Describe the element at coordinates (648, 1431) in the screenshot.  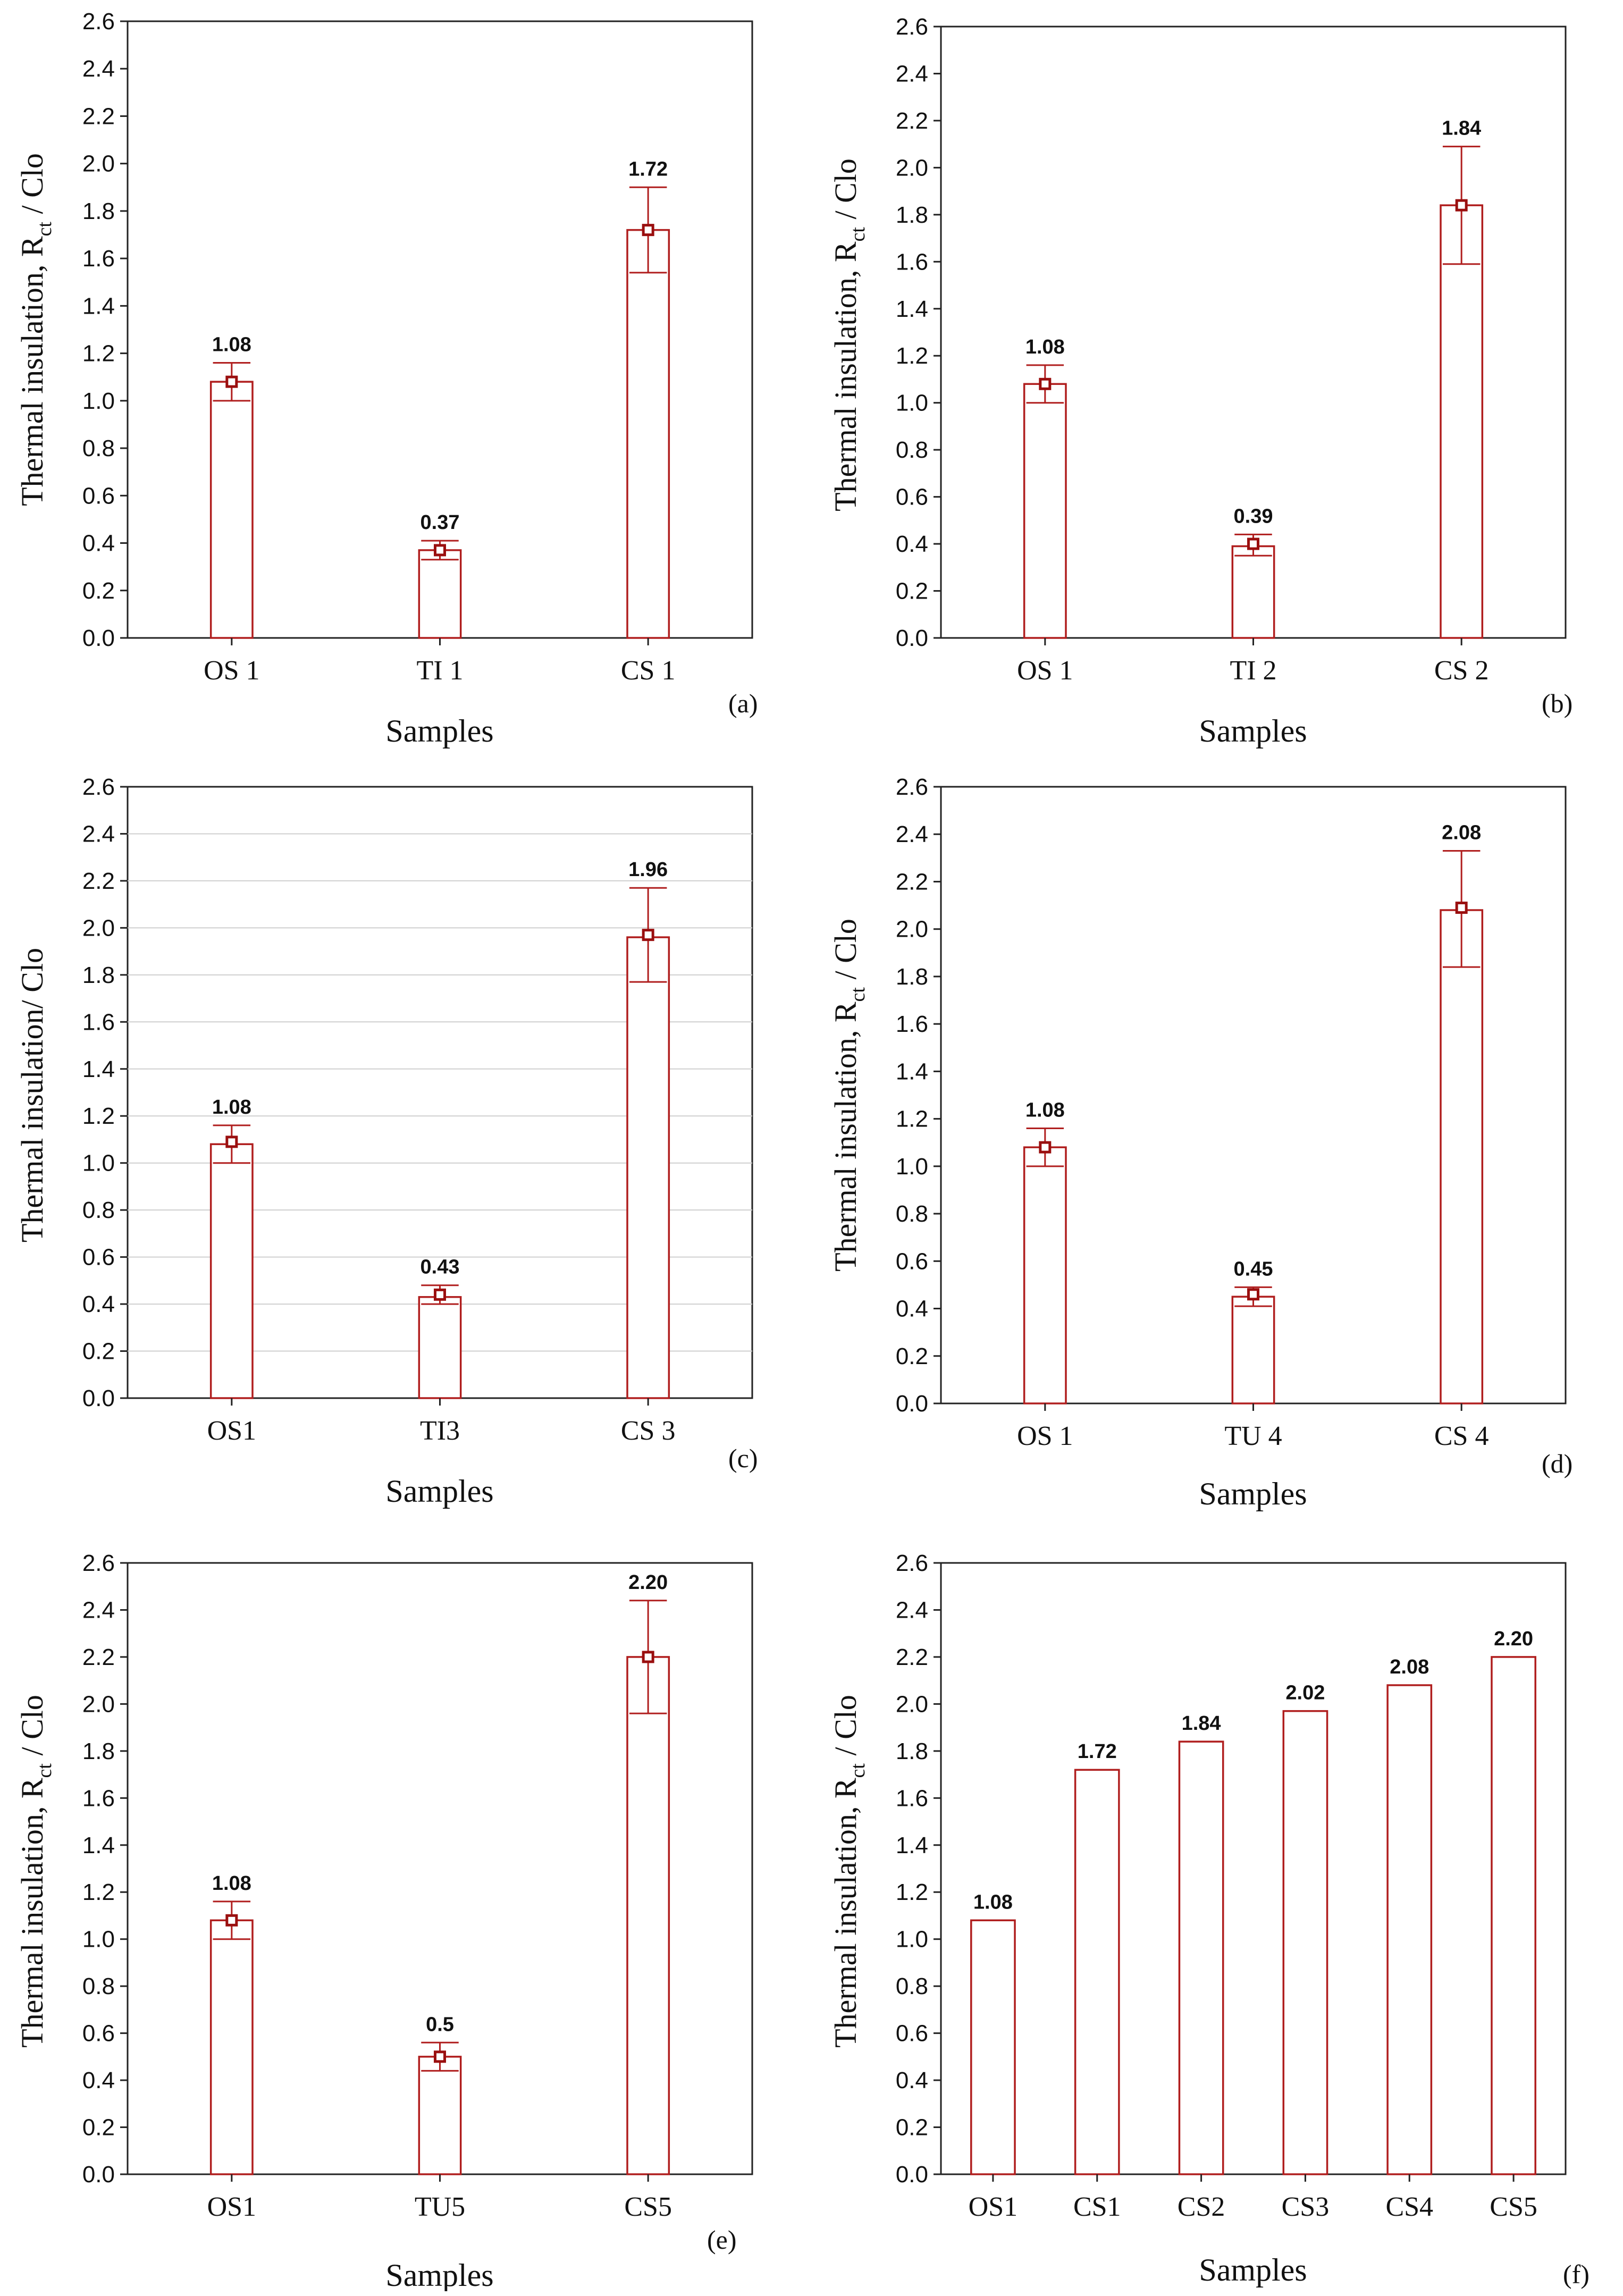
I see `x-category-label: CS 3` at that location.